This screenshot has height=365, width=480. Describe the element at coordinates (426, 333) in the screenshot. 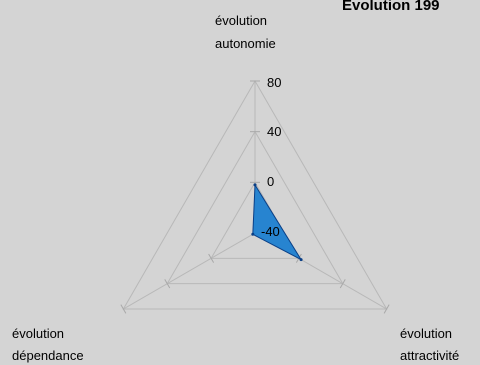

I see `axis-attractivite-line1: évolution` at that location.